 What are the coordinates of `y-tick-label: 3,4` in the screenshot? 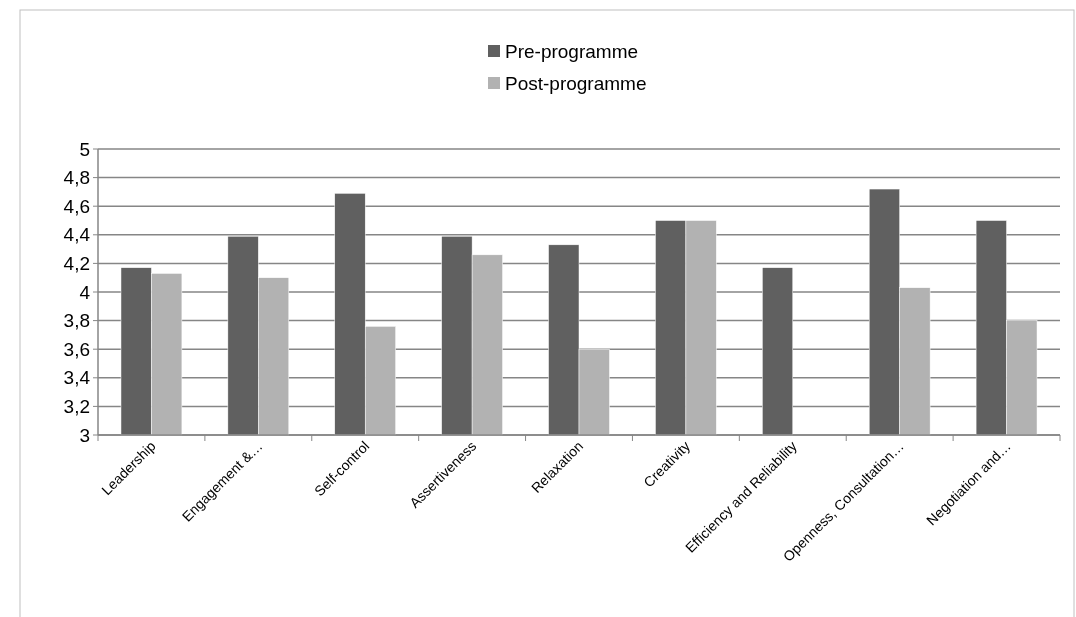 It's located at (77, 378).